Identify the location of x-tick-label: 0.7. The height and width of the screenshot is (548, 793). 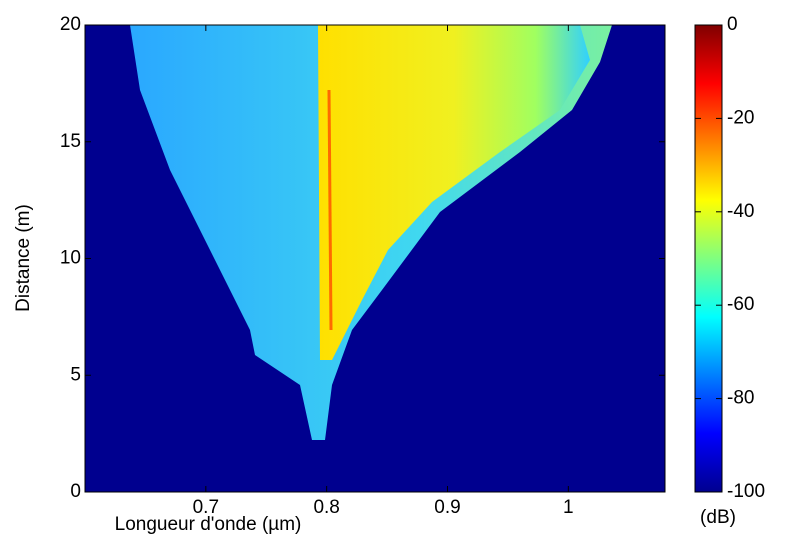
(206, 507).